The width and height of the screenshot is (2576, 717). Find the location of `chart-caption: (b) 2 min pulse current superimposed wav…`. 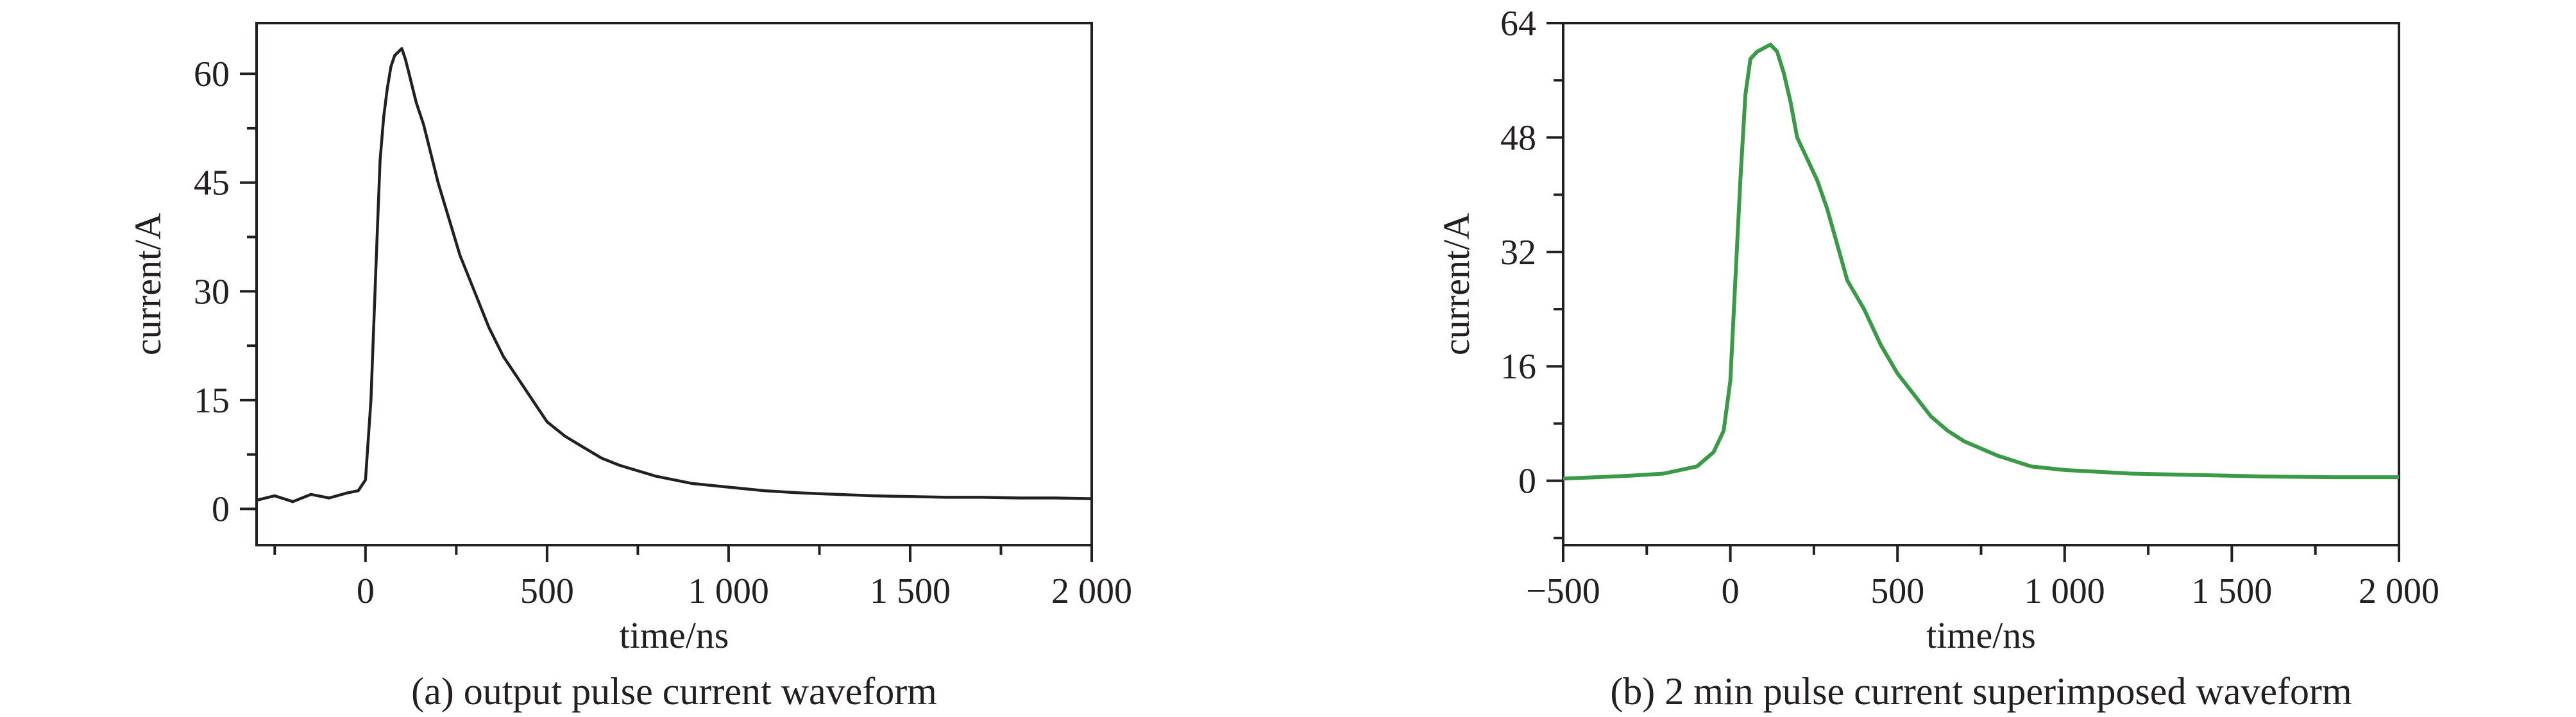

chart-caption: (b) 2 min pulse current superimposed wav… is located at coordinates (1980, 691).